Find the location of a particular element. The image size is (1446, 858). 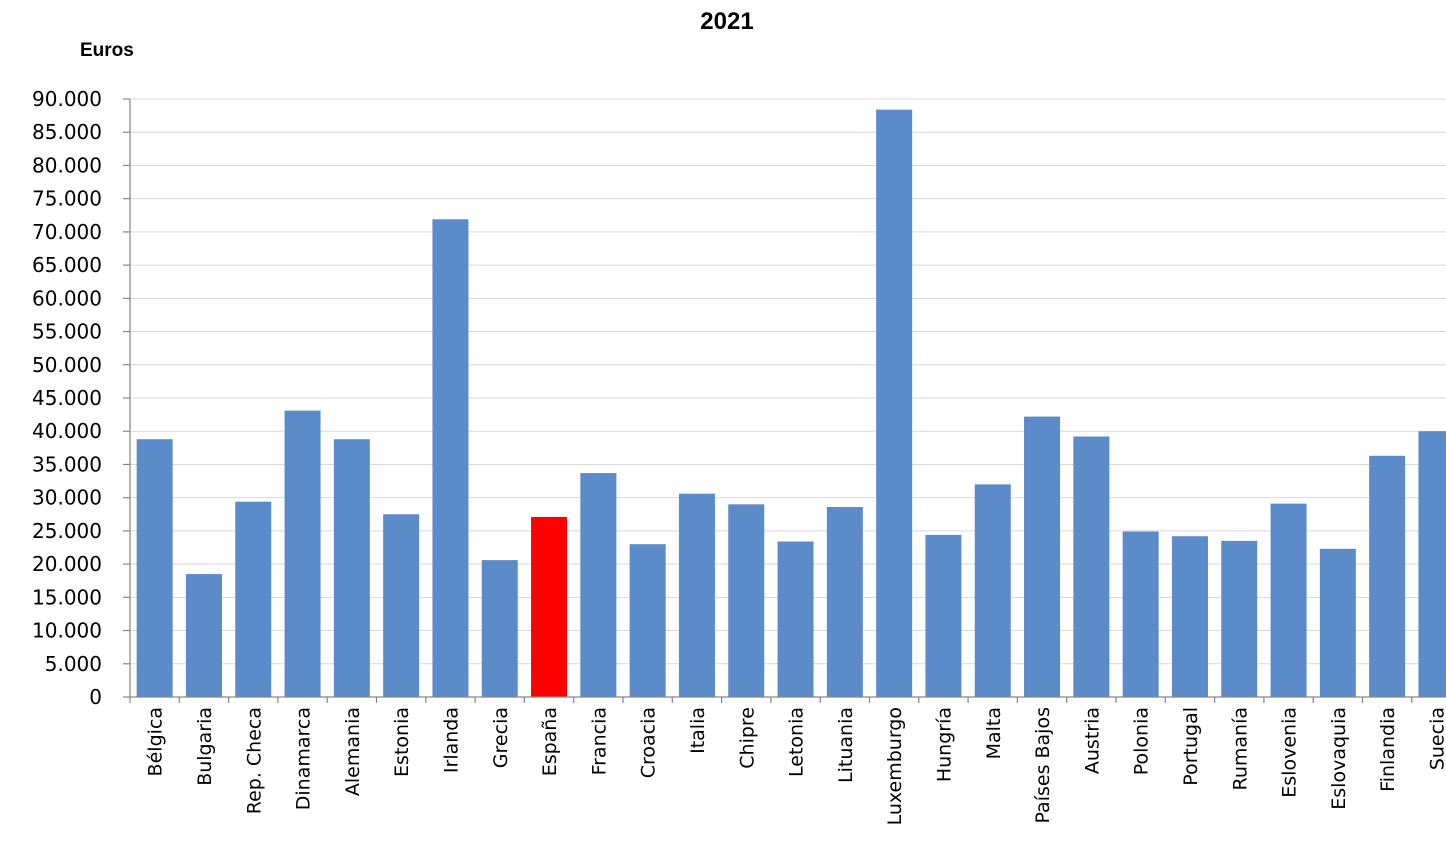

x-tick-label: Estonia is located at coordinates (402, 742).